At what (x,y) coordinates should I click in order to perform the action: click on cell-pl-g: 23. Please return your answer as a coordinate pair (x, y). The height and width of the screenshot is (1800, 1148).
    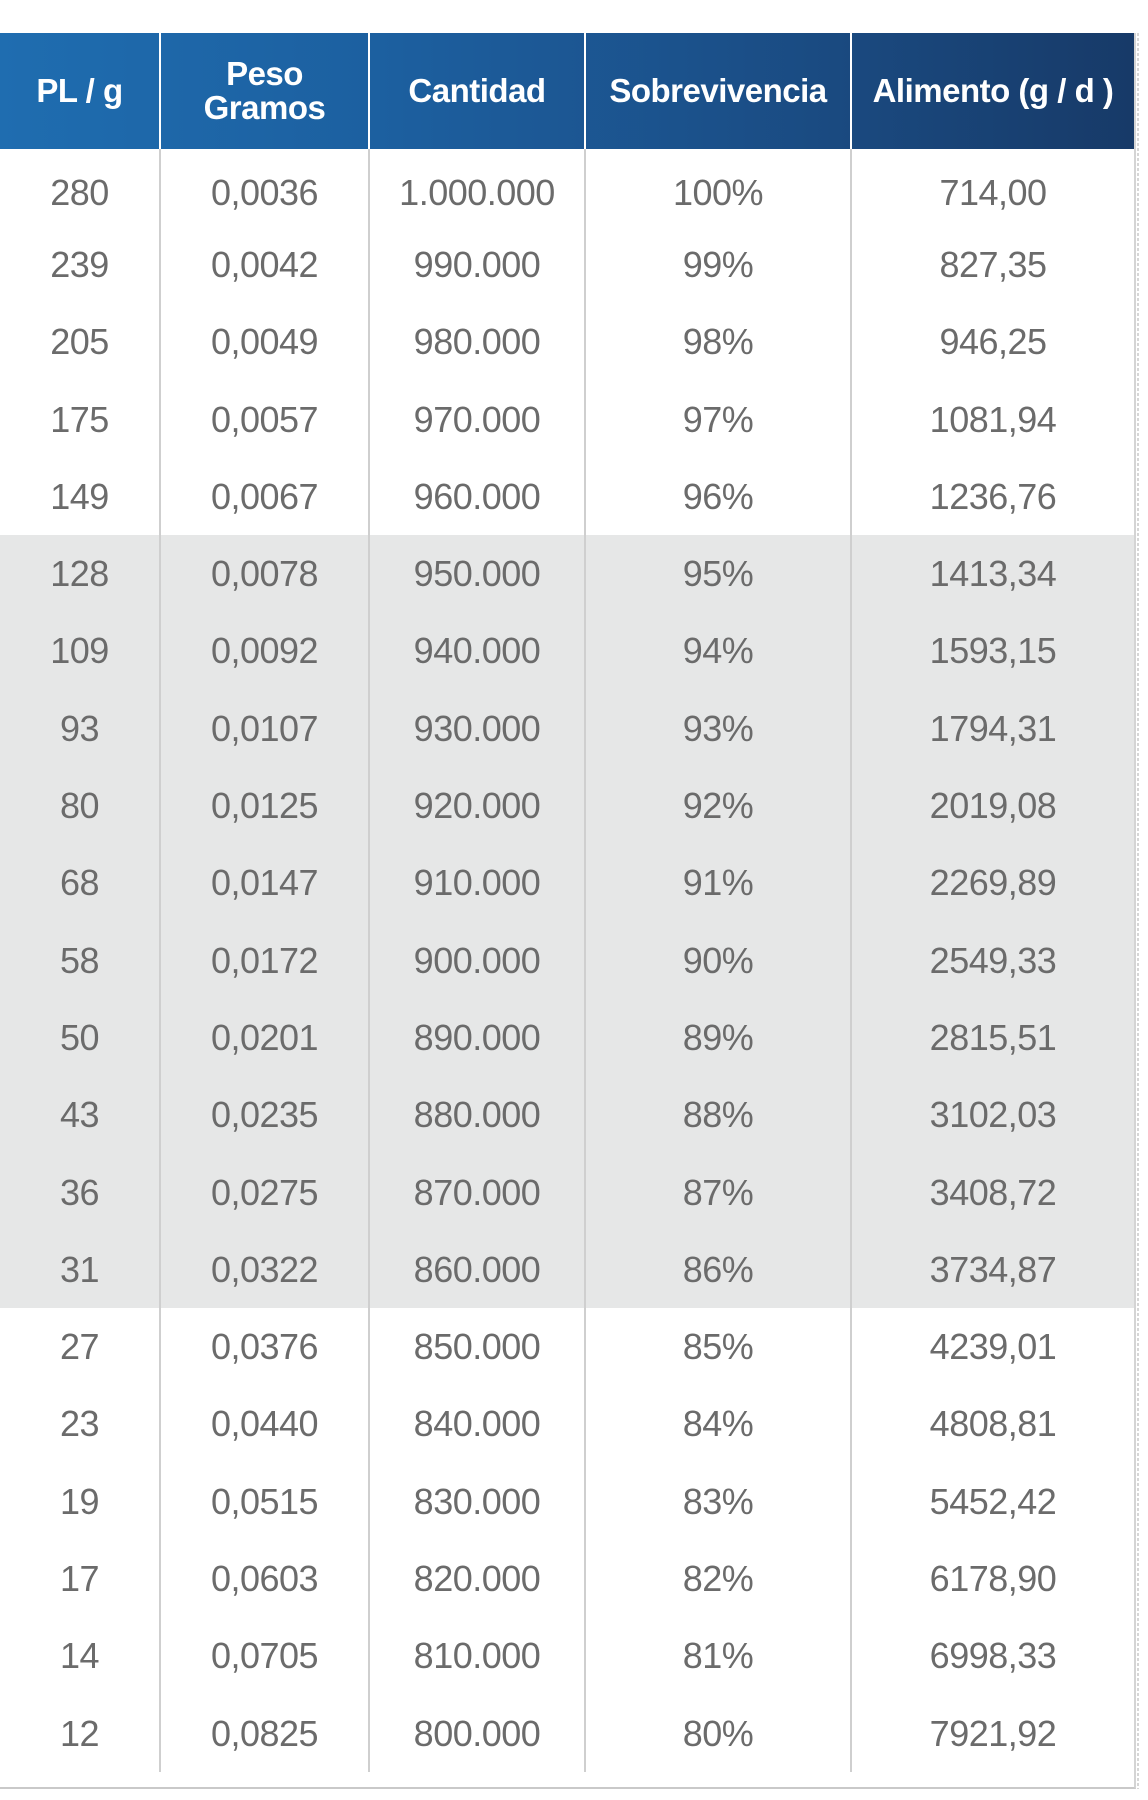
    Looking at the image, I should click on (79, 1424).